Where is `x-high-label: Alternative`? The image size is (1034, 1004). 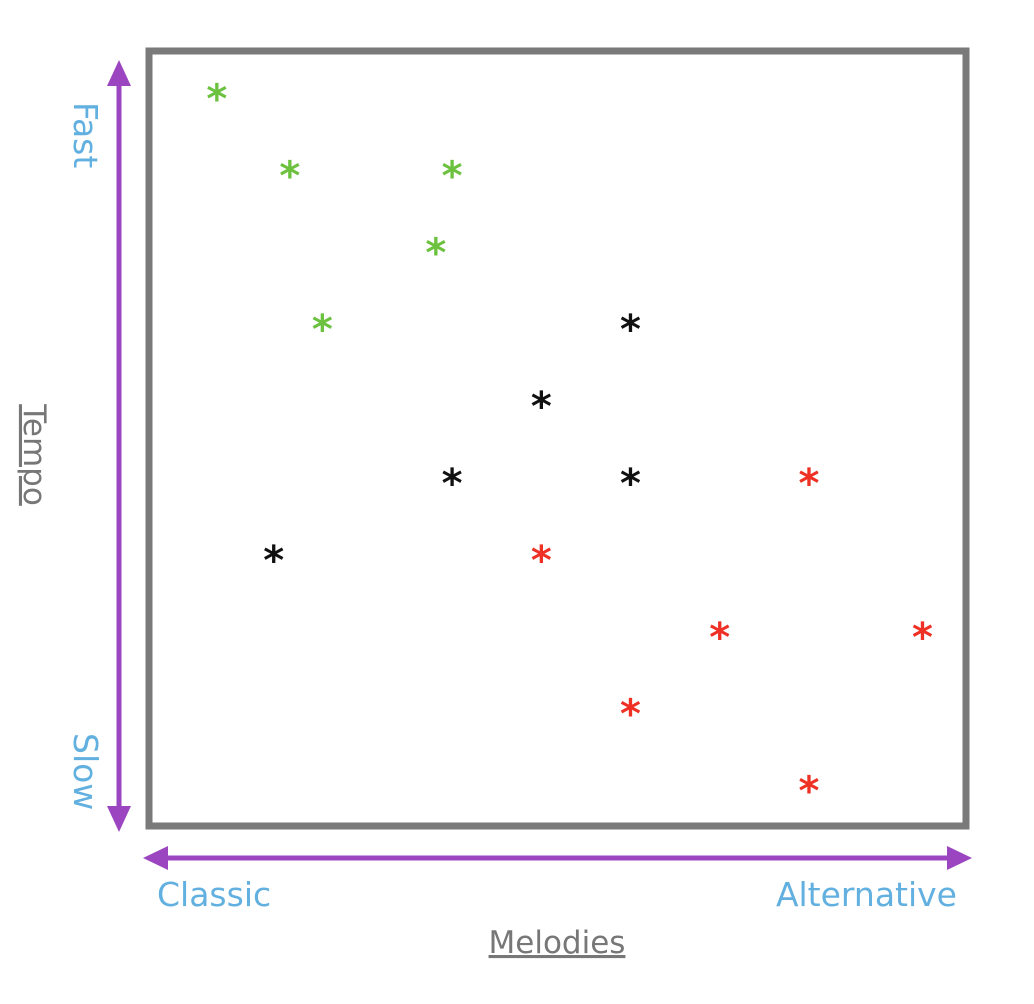
x-high-label: Alternative is located at coordinates (866, 894).